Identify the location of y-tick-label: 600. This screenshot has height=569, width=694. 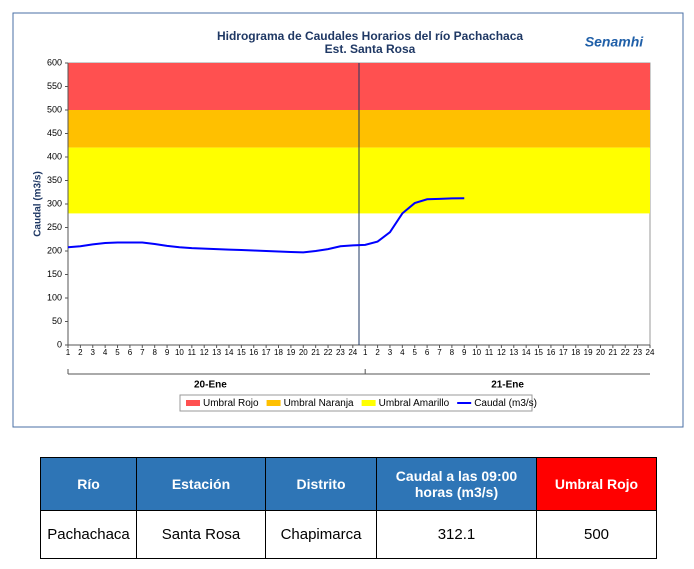
(54, 62).